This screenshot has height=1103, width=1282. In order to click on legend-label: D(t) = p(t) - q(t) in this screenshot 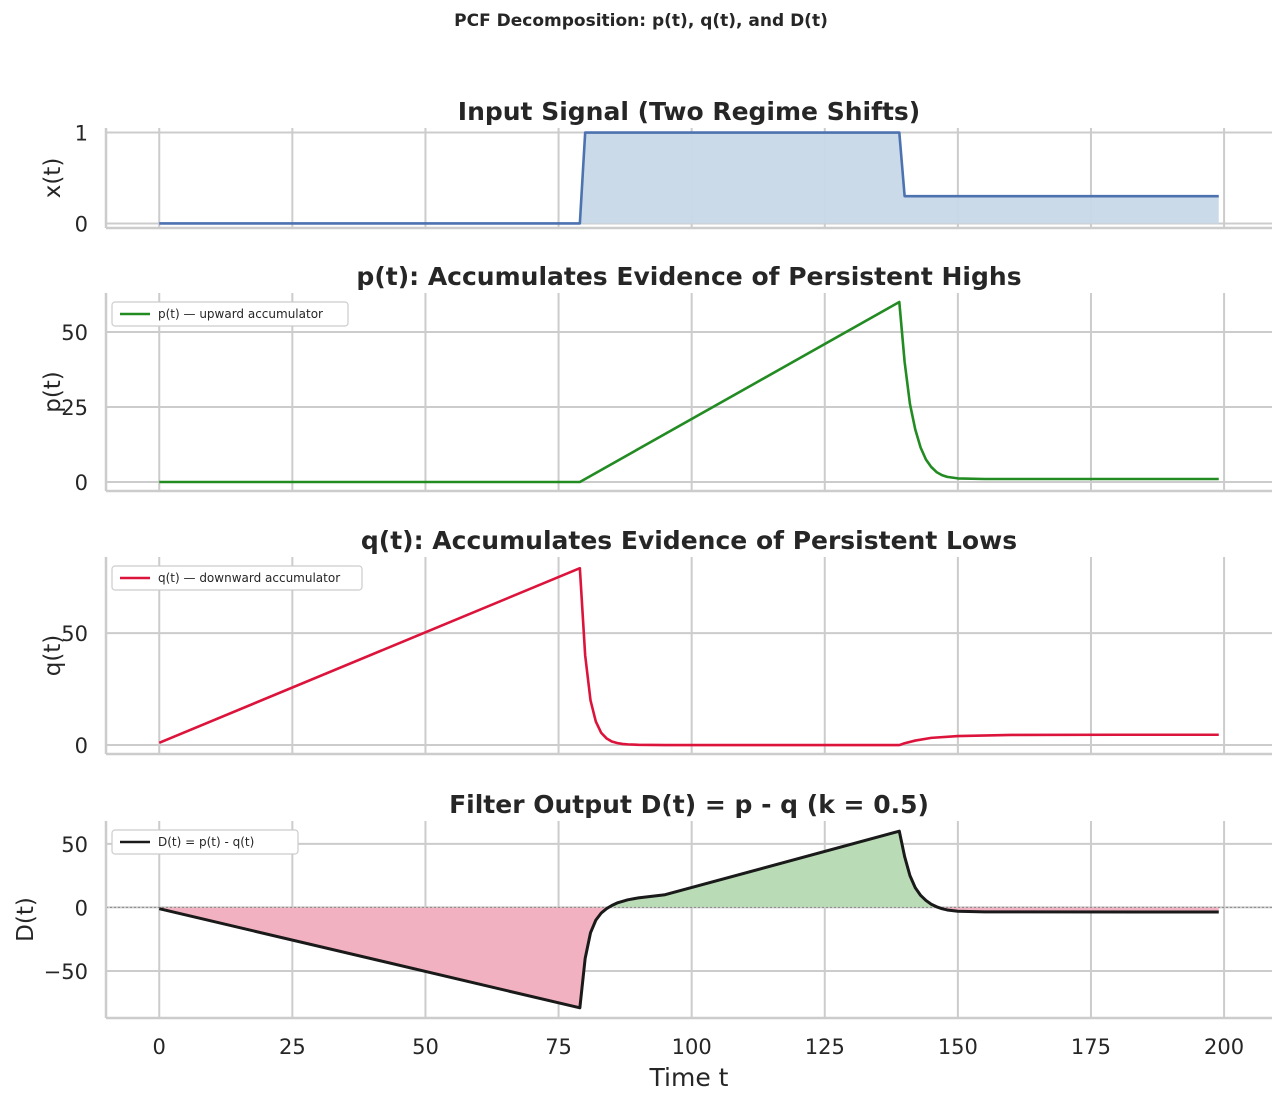, I will do `click(206, 842)`.